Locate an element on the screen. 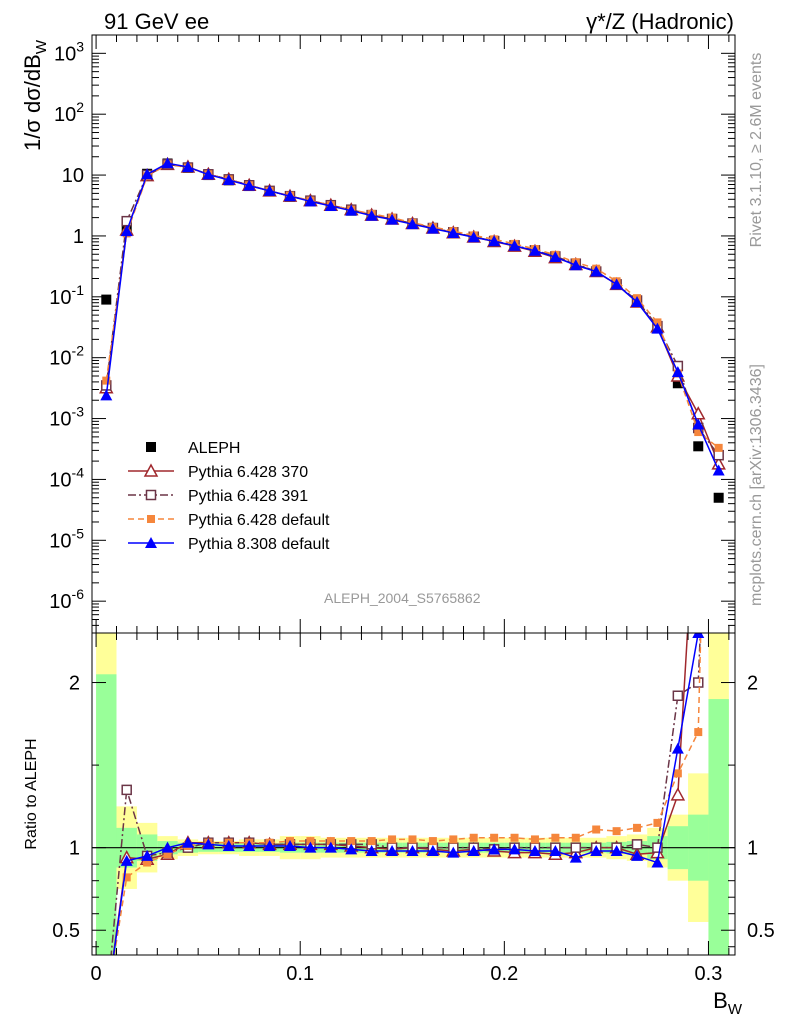  band-green is located at coordinates (718, 827).